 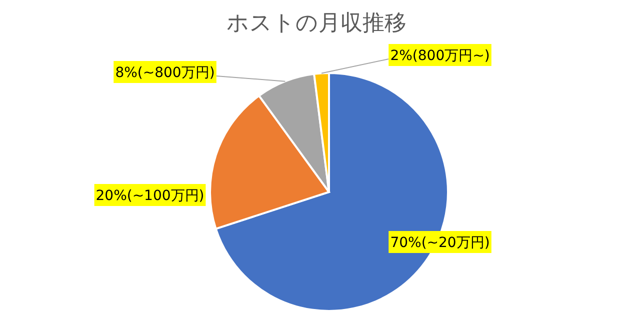 I want to click on slice-label: 20%(~100万円), so click(x=150, y=196).